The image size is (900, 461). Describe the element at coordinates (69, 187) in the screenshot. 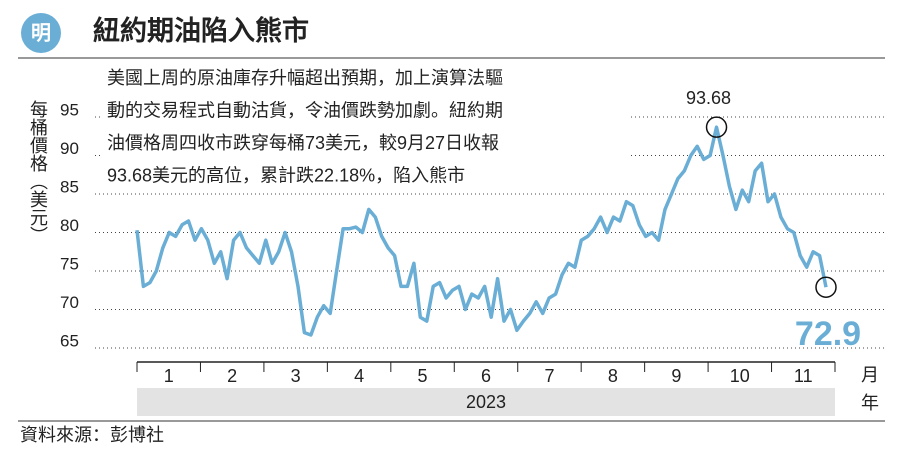

I see `y-tick-label: 85` at that location.